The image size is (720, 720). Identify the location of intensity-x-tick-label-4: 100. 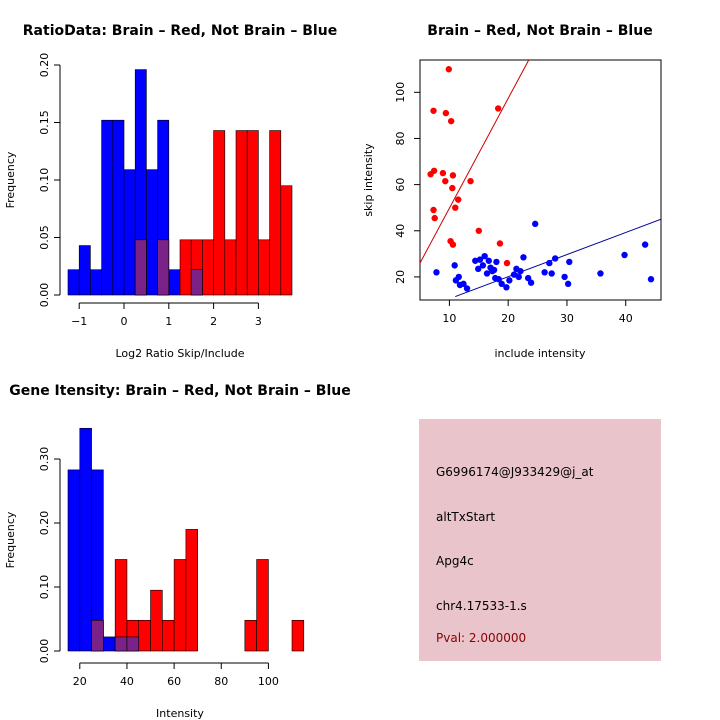
(268, 681).